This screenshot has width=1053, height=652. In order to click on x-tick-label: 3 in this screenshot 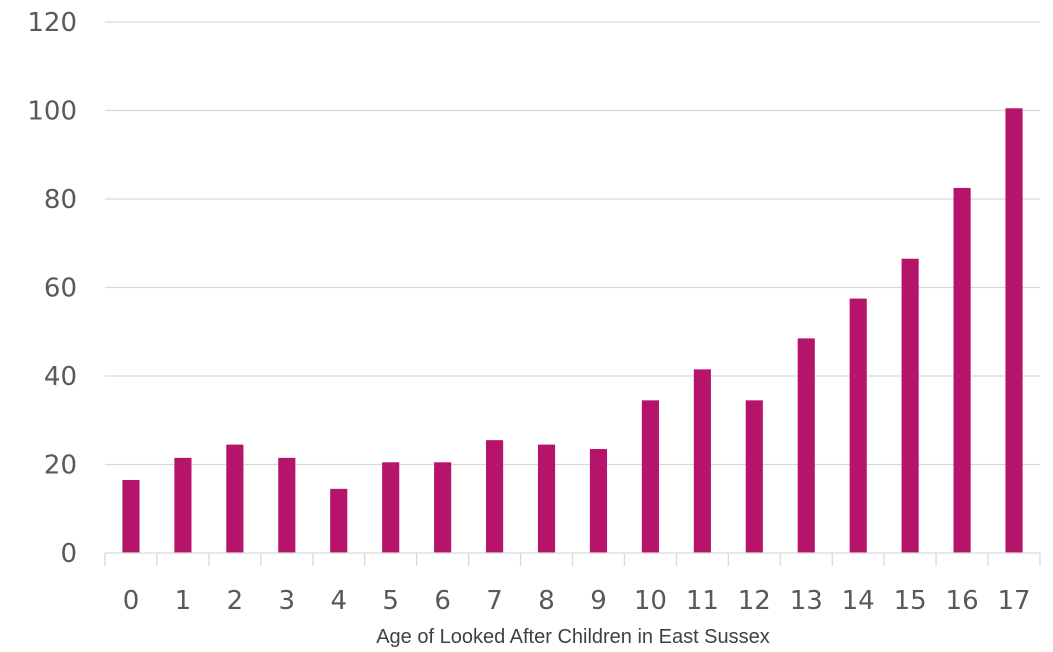, I will do `click(287, 601)`.